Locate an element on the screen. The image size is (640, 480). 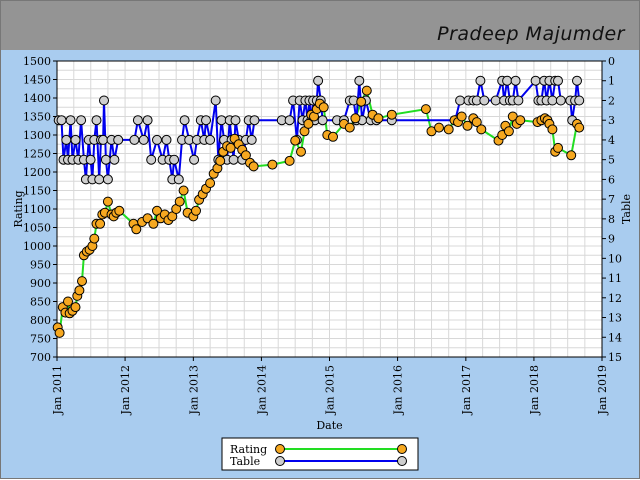
x-tick-label: Jan 2016 is located at coordinates (398, 390).